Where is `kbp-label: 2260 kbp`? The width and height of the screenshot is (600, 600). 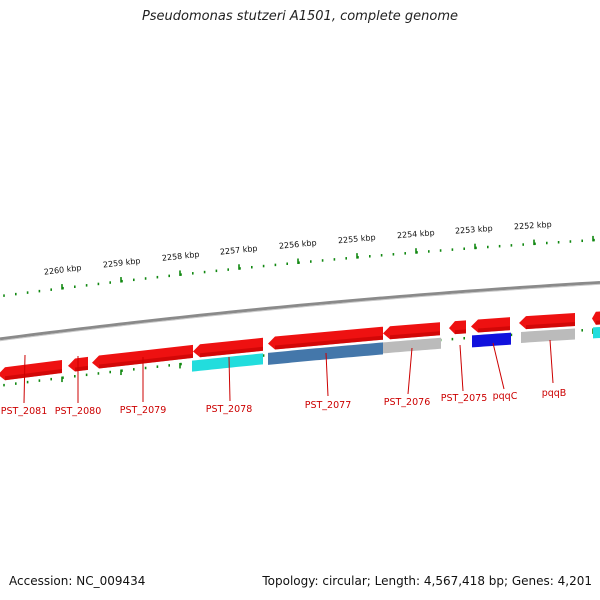
kbp-label: 2260 kbp is located at coordinates (62, 270).